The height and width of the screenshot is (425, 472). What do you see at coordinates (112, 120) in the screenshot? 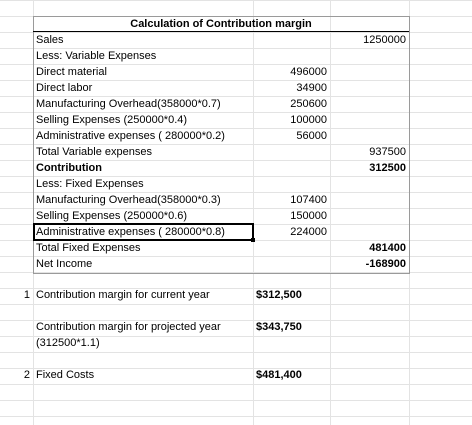
I see `row-label: Selling Expenses (250000*0.4)` at bounding box center [112, 120].